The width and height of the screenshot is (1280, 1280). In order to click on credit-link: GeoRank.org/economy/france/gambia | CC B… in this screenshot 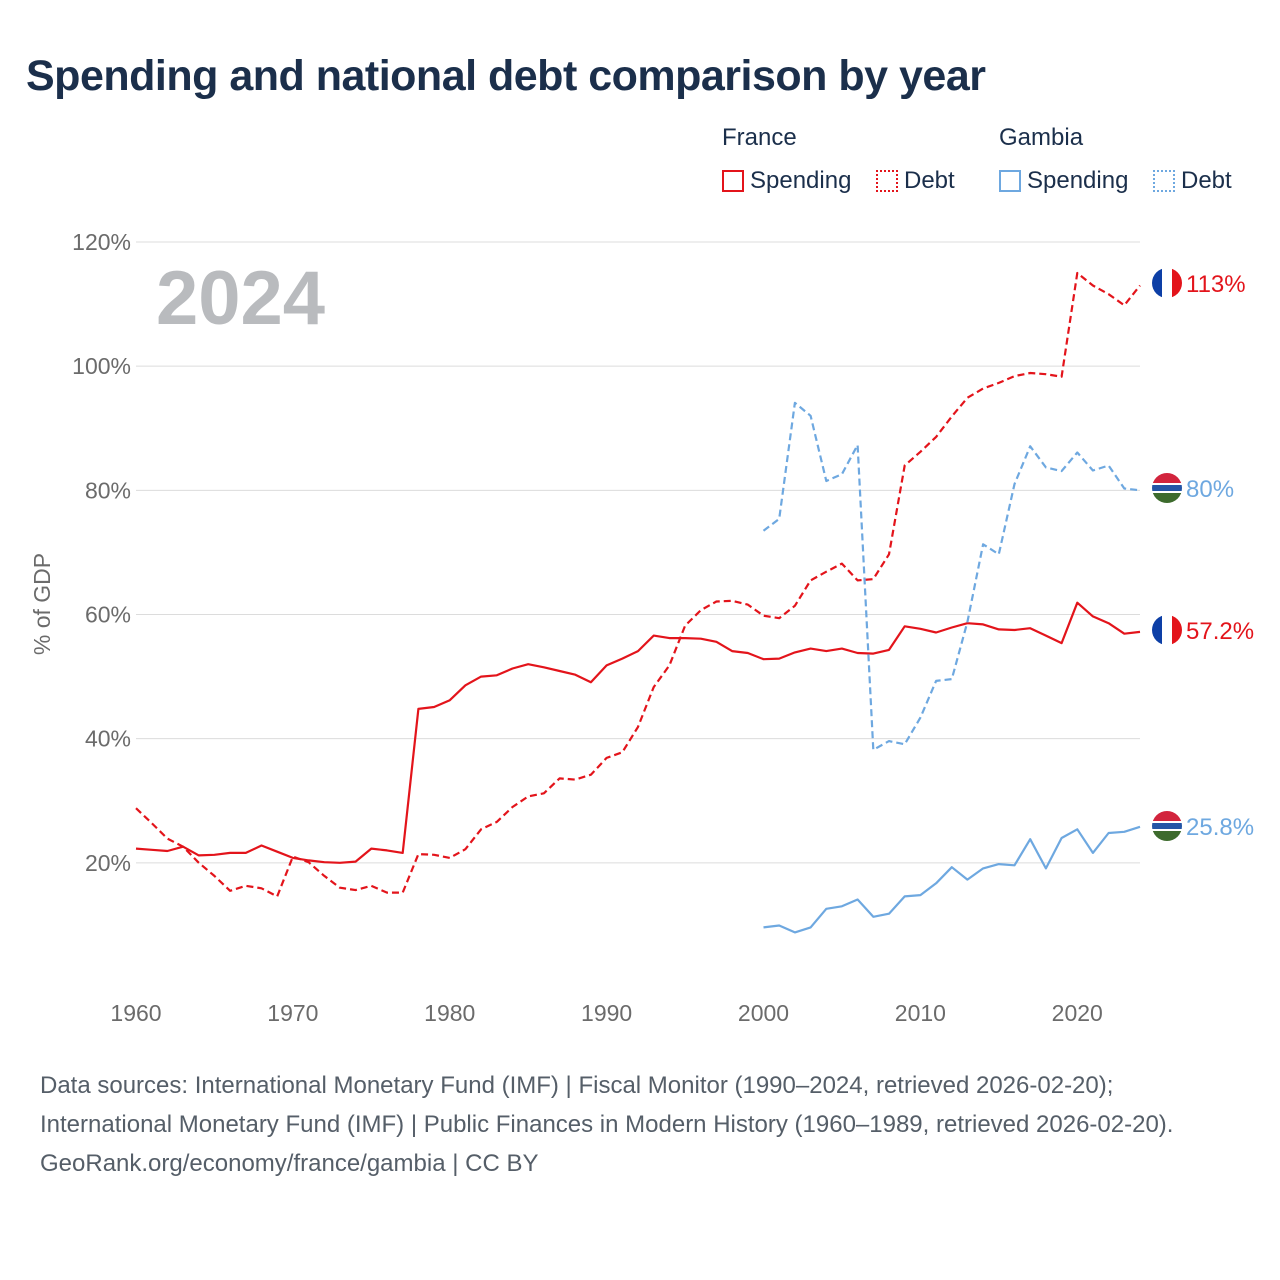, I will do `click(289, 1163)`.